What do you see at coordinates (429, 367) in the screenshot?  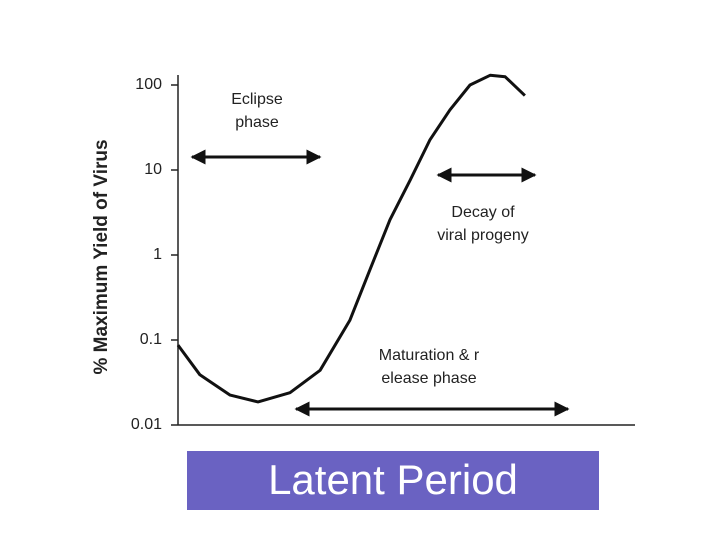 I see `annotation: Maturation & r elease phase` at bounding box center [429, 367].